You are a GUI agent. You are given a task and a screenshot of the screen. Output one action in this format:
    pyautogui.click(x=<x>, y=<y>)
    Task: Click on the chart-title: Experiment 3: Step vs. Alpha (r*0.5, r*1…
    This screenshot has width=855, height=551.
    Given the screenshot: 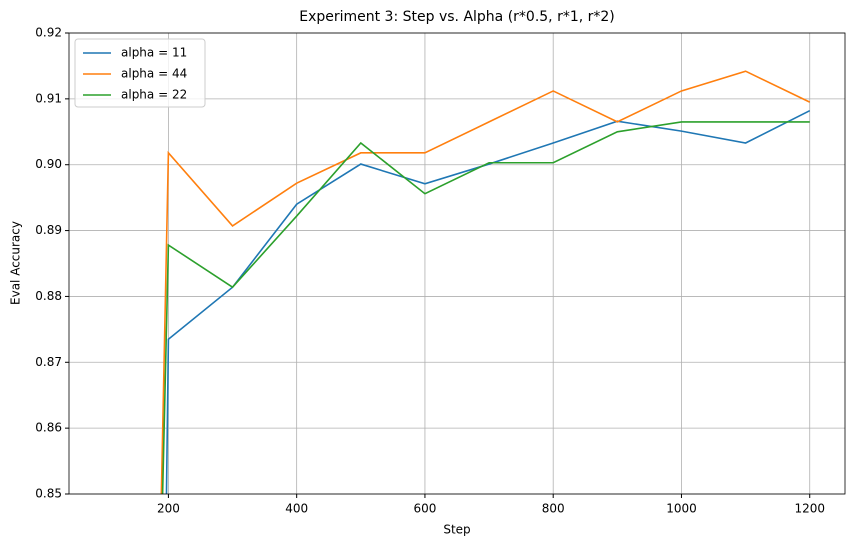 What is the action you would take?
    pyautogui.click(x=457, y=17)
    